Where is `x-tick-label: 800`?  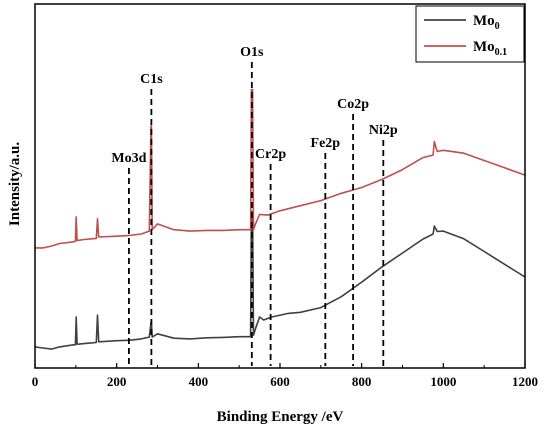
x-tick-label: 800 is located at coordinates (362, 381).